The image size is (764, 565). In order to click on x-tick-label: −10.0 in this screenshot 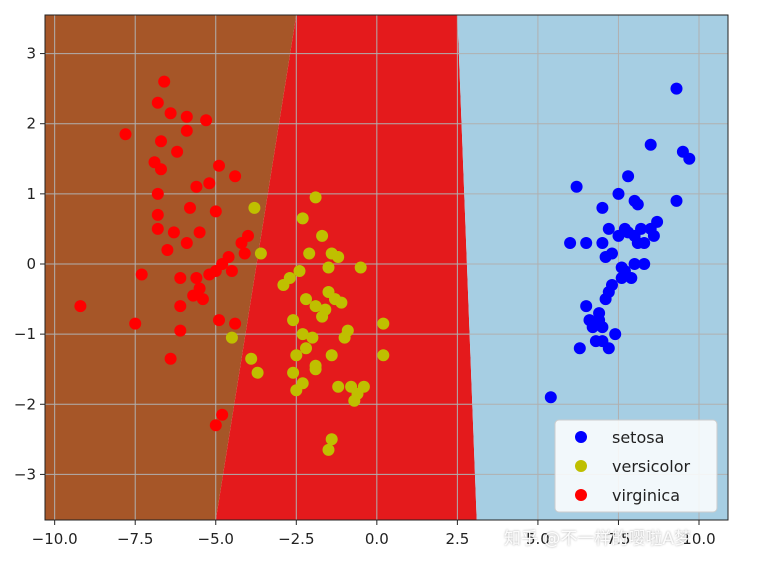, I will do `click(55, 539)`.